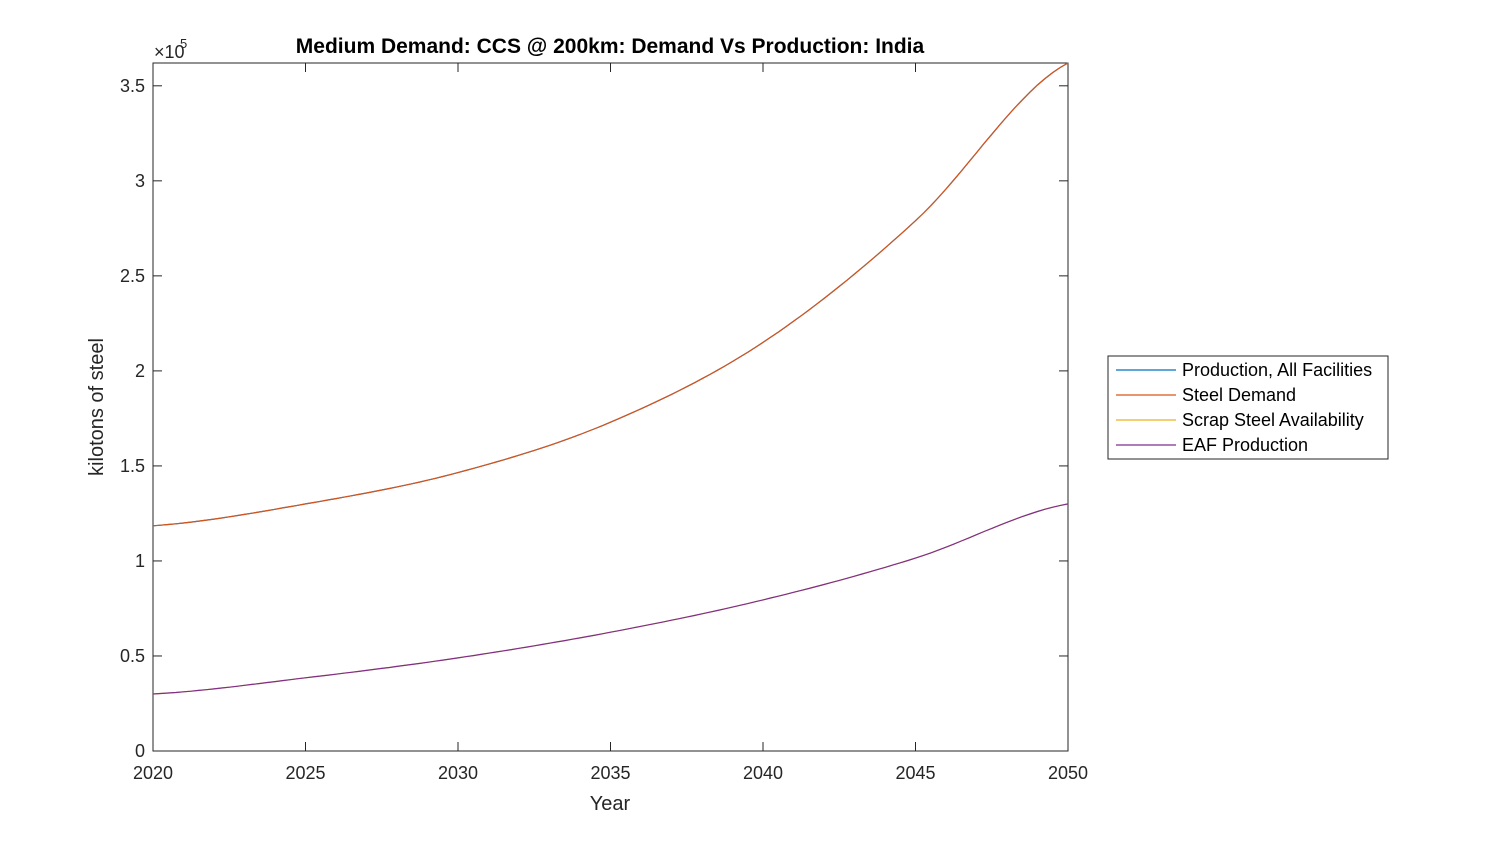 The image size is (1500, 844). I want to click on y-tick-label: 0.5, so click(132, 656).